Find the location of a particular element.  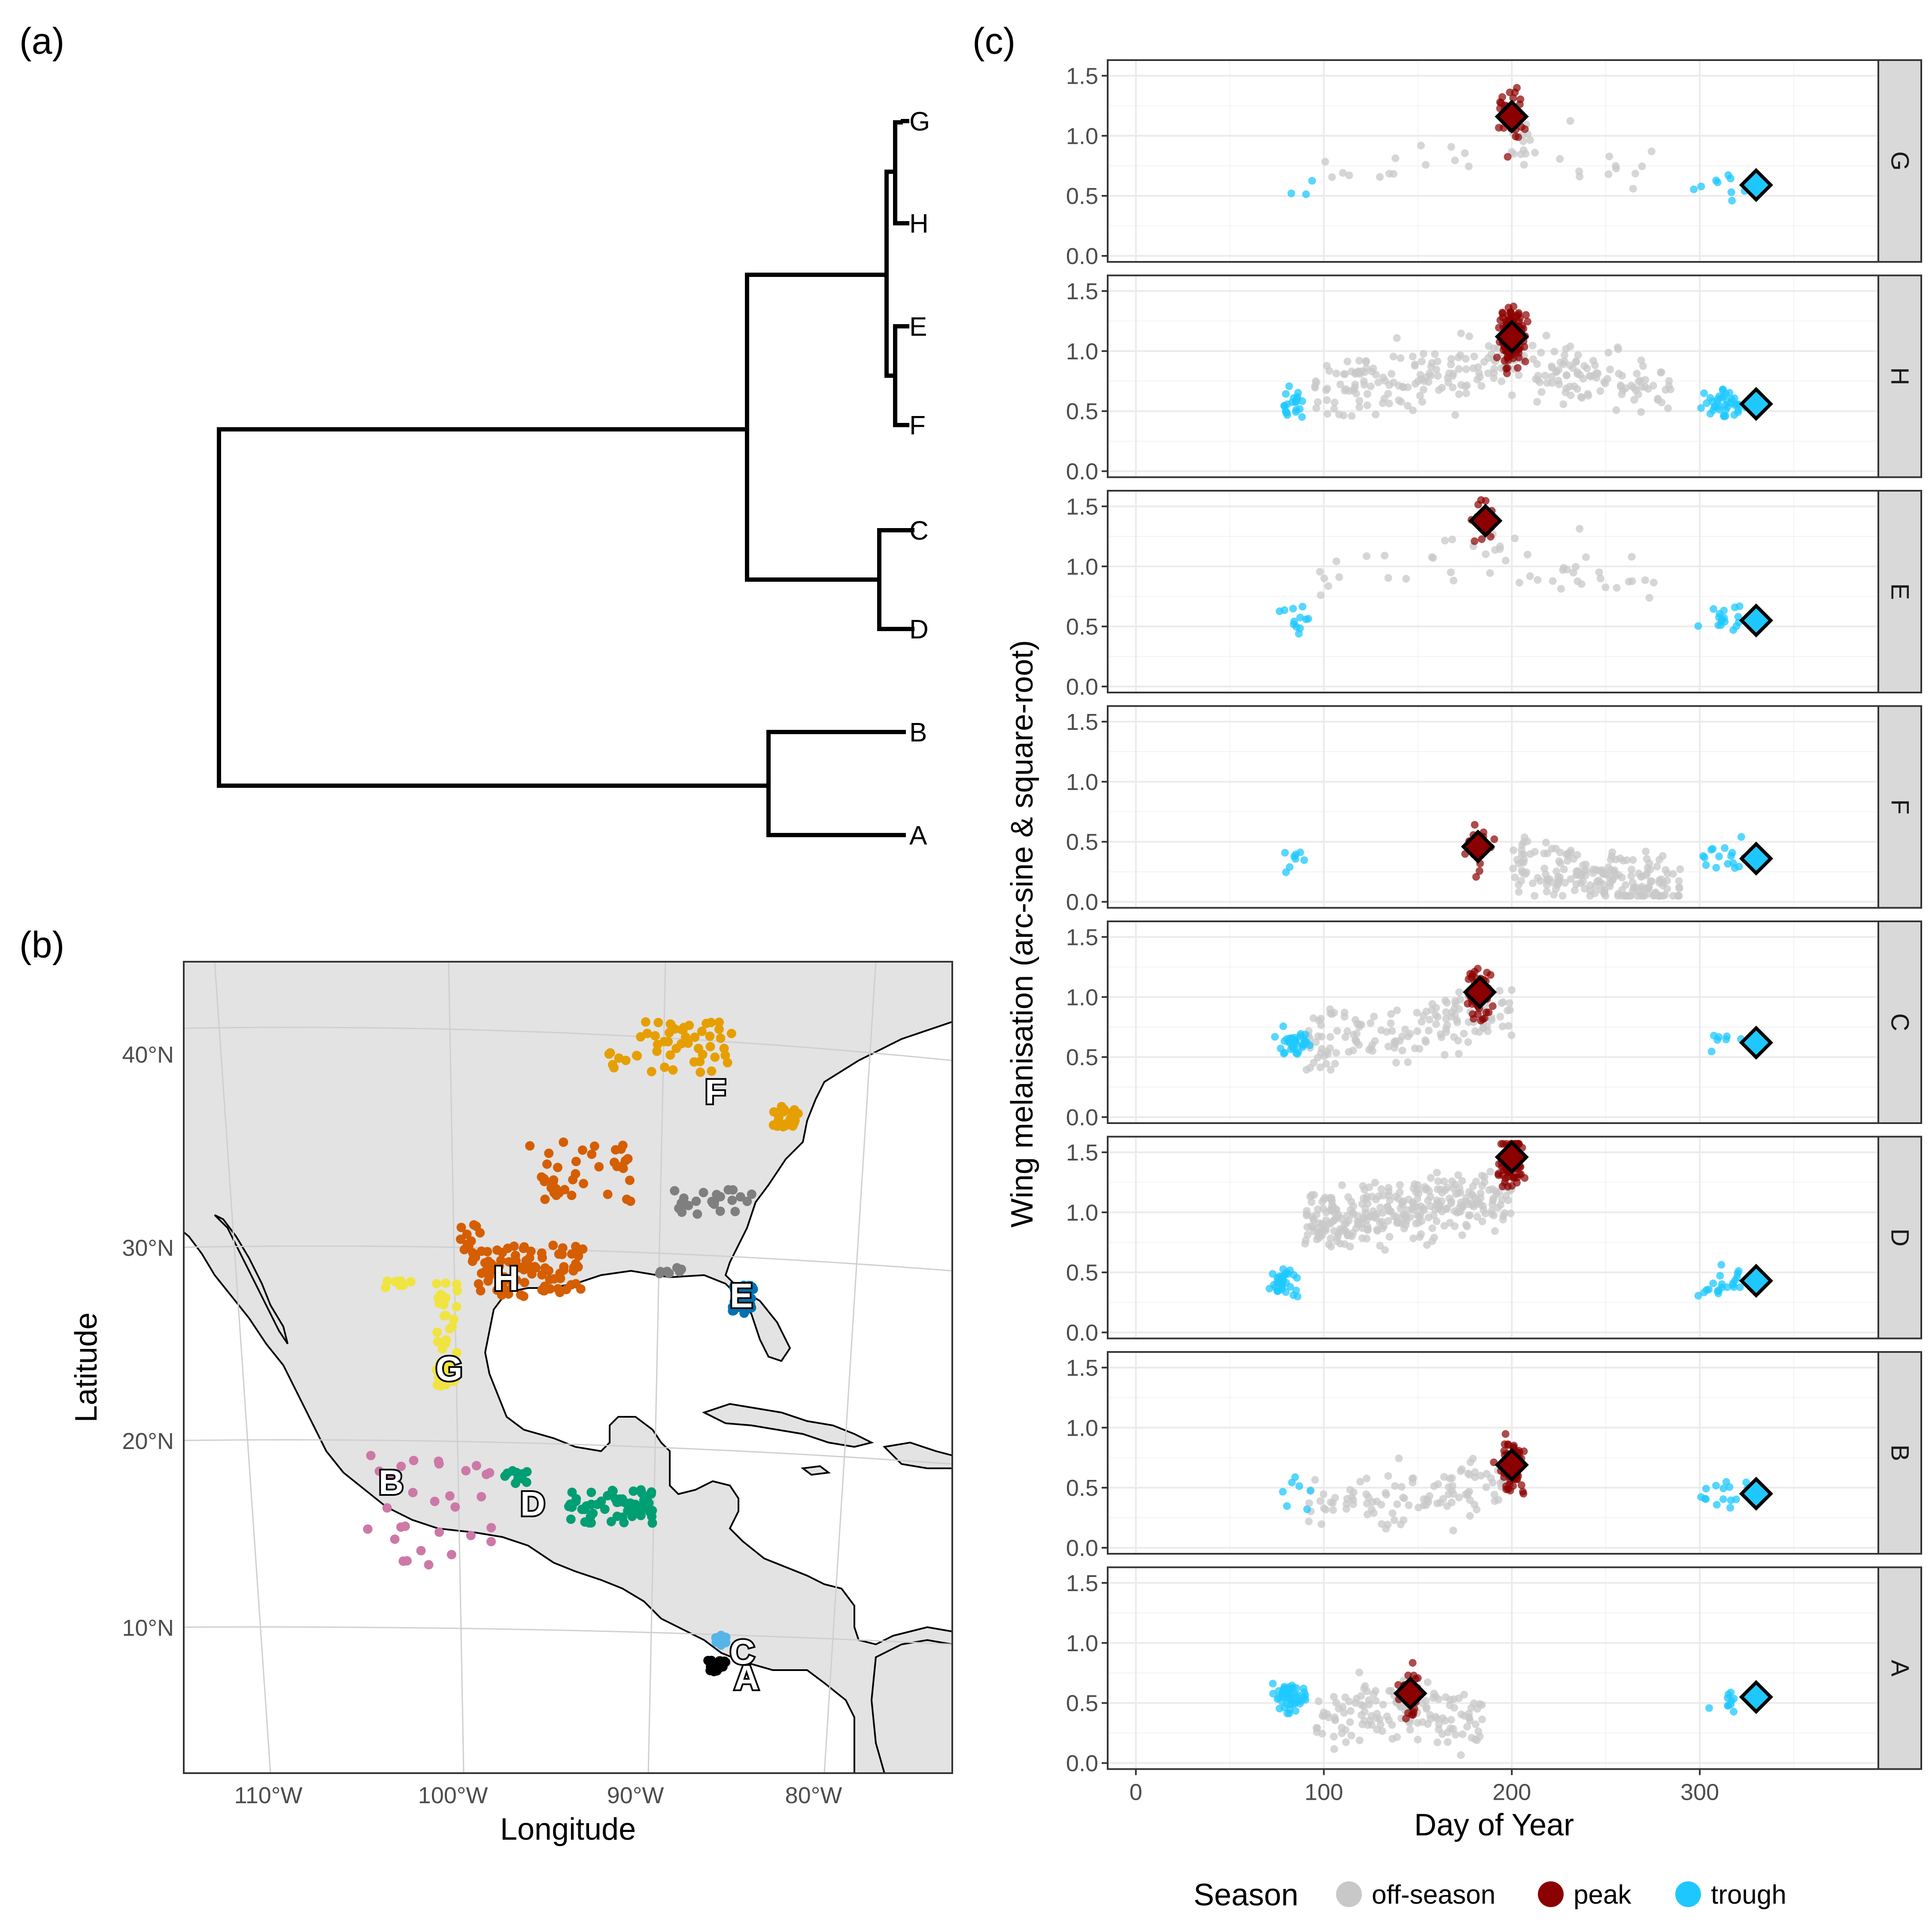

tip-label-F: F is located at coordinates (918, 425).